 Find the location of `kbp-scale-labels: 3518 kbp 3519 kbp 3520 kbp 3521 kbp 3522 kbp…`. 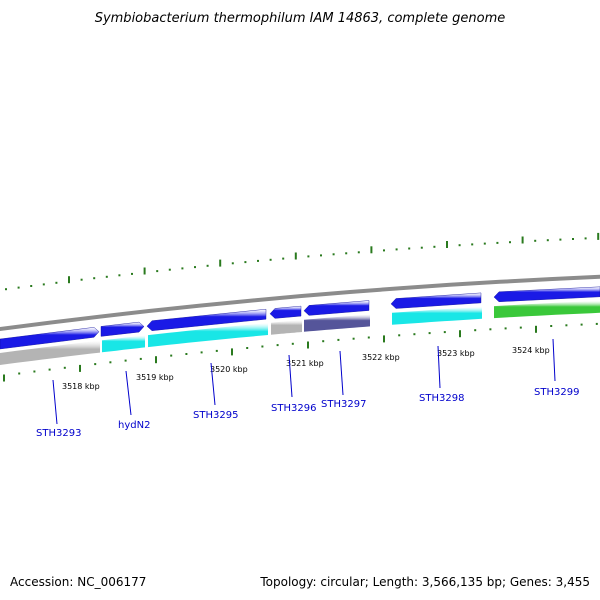

kbp-scale-labels: 3518 kbp 3519 kbp 3520 kbp 3521 kbp 3522 kbp… is located at coordinates (306, 368).